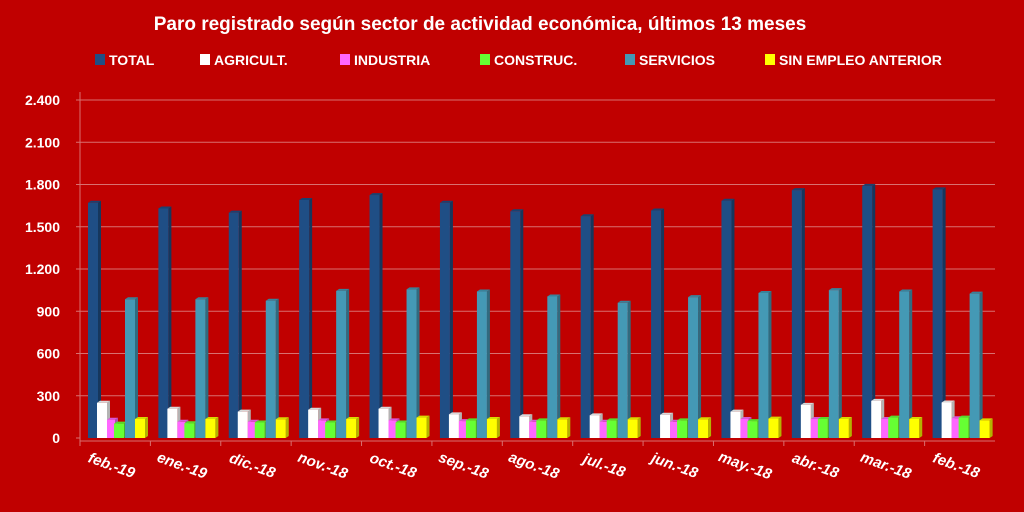 This screenshot has width=1024, height=512. Describe the element at coordinates (42, 269) in the screenshot. I see `y-tick-label: 1.200` at that location.